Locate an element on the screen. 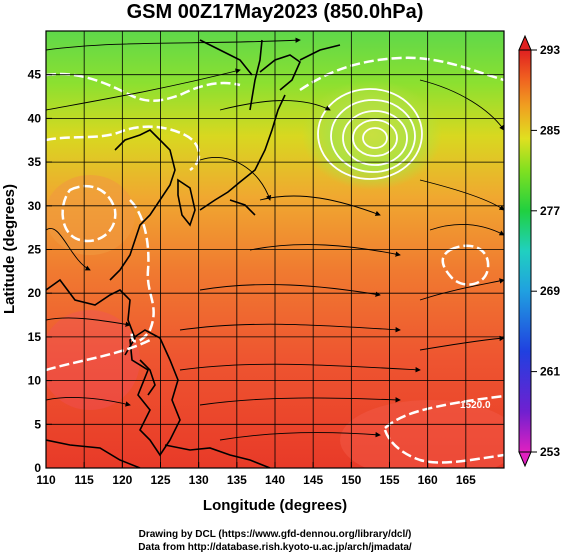 The width and height of the screenshot is (566, 554). low-pressure-region is located at coordinates (372, 135).